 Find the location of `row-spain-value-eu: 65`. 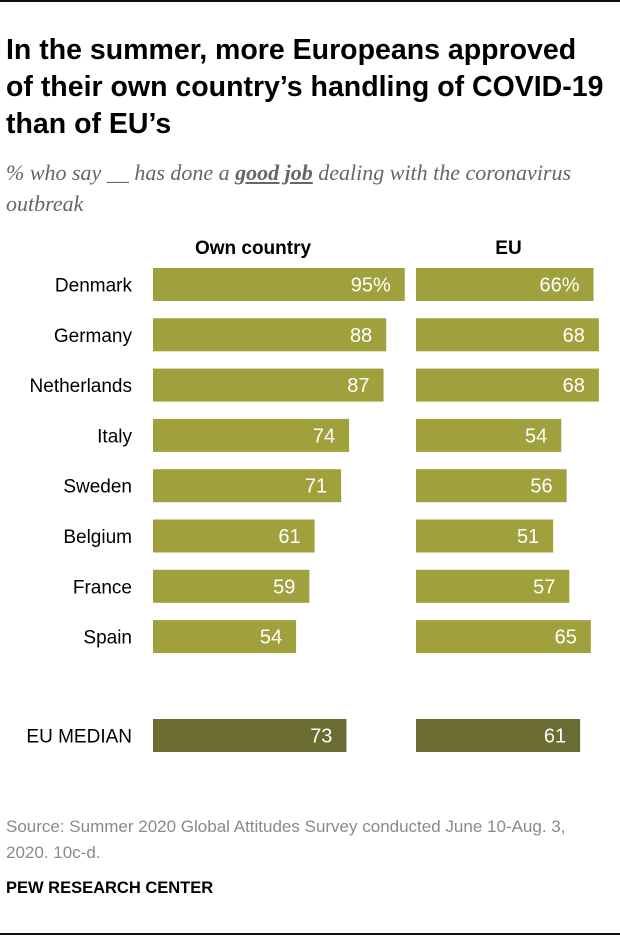

row-spain-value-eu: 65 is located at coordinates (566, 638).